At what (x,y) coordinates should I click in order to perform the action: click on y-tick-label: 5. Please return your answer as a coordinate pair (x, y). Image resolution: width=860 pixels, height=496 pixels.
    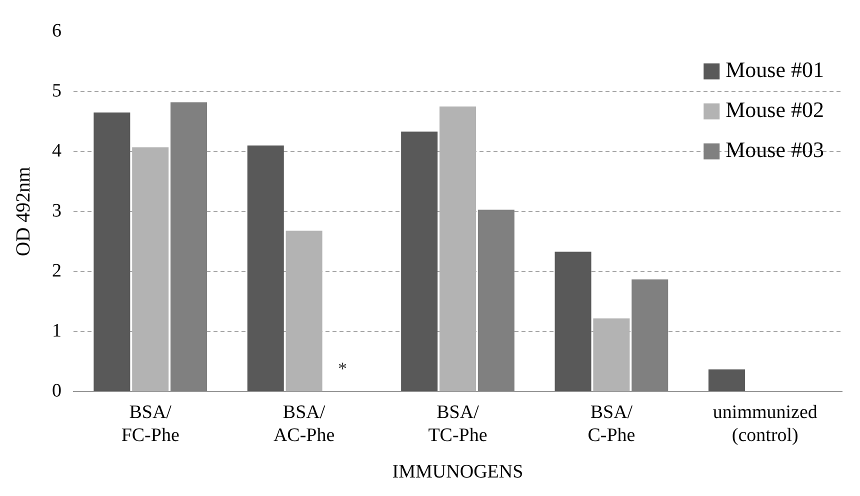
    Looking at the image, I should click on (57, 91).